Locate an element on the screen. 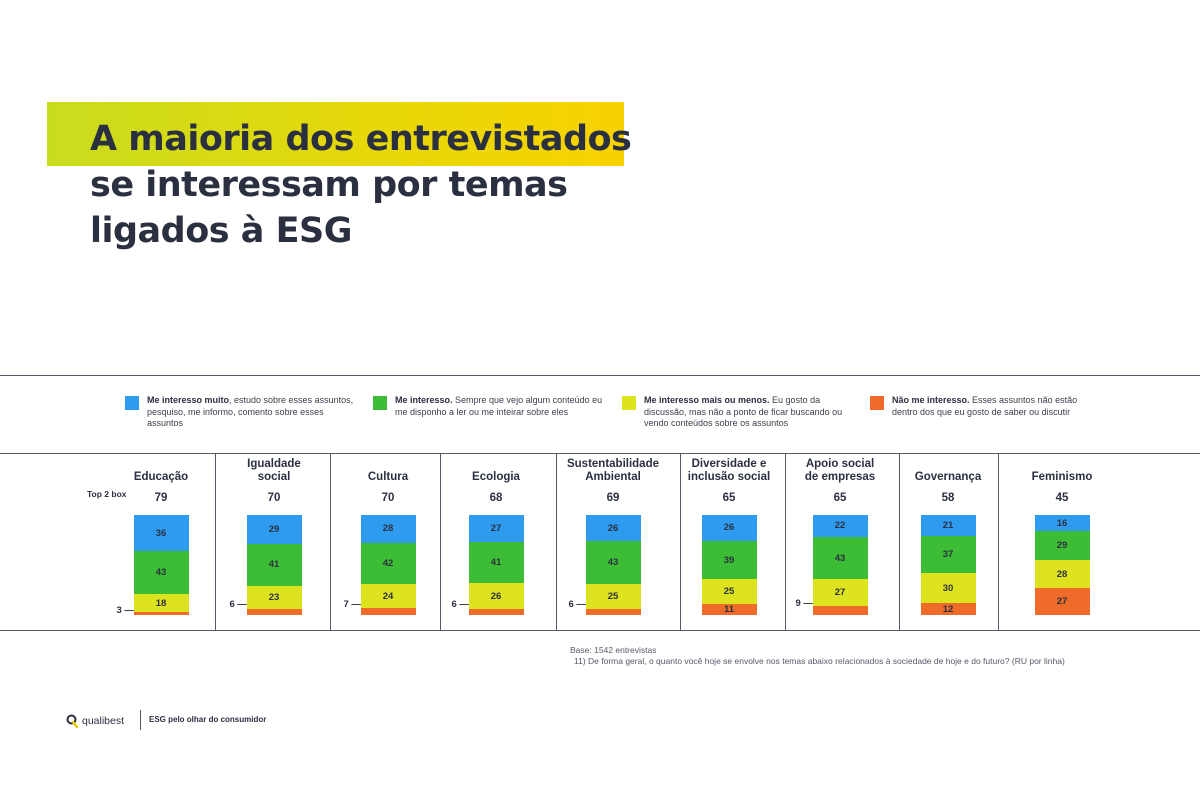 This screenshot has height=800, width=1200. footer-separator is located at coordinates (140, 720).